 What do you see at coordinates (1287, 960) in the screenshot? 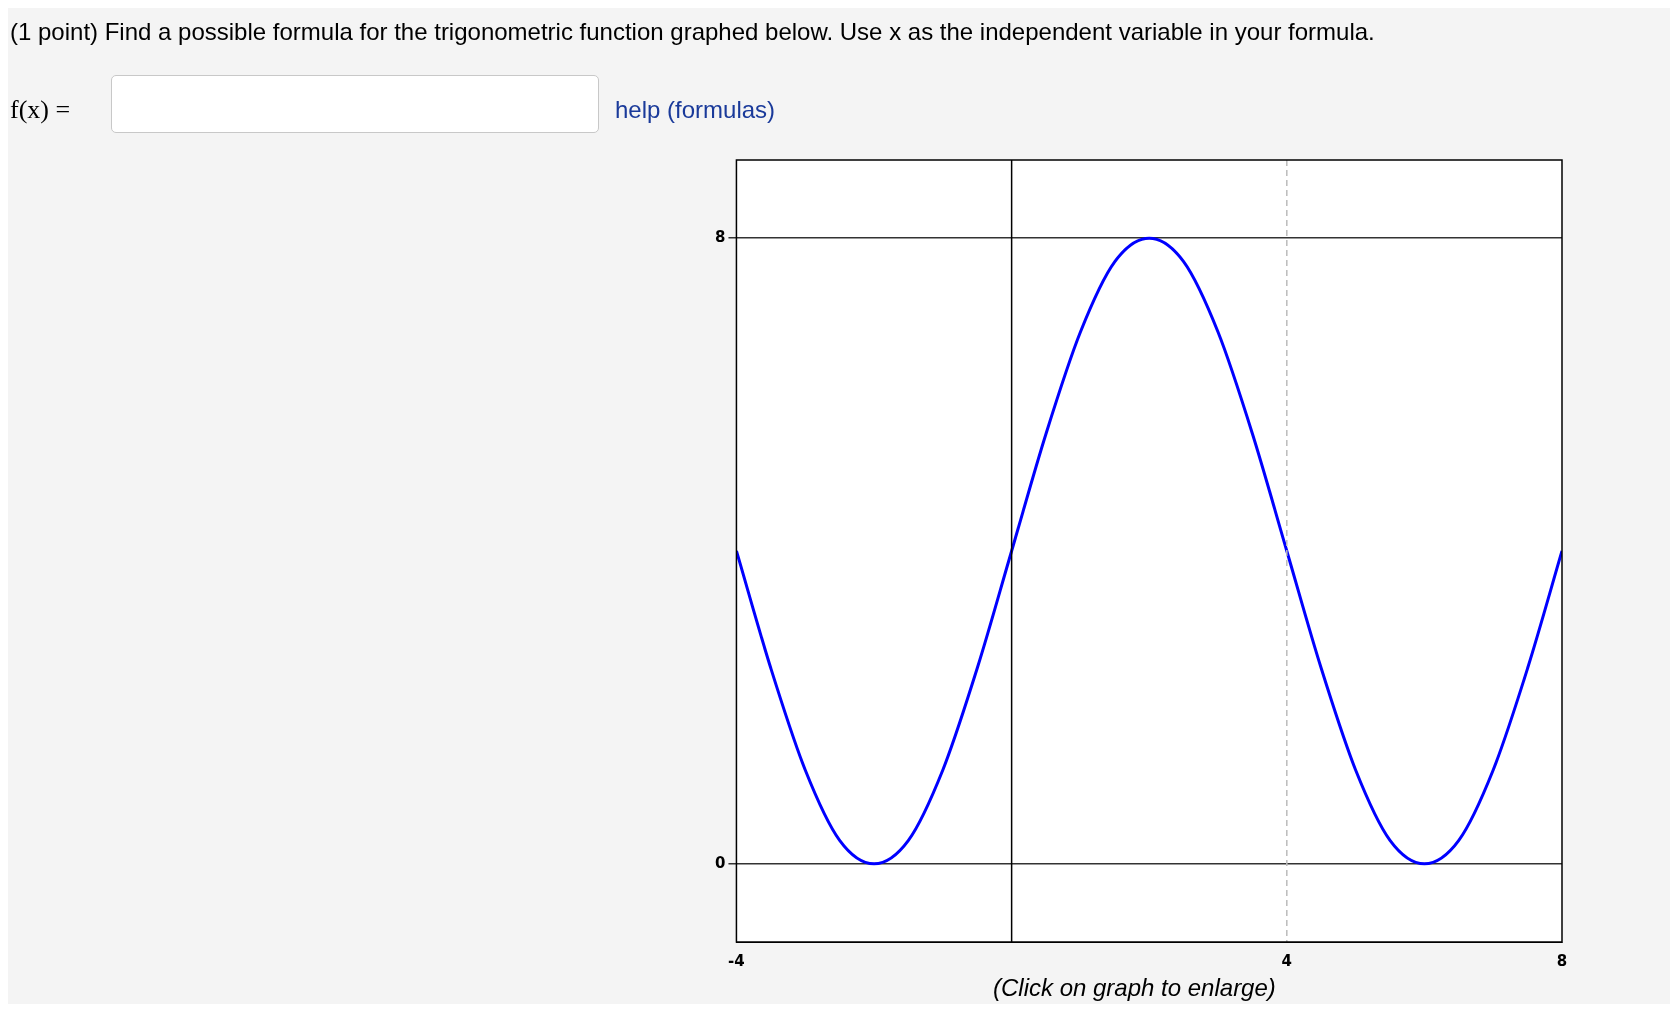
I see `x-tick-label: 4` at bounding box center [1287, 960].